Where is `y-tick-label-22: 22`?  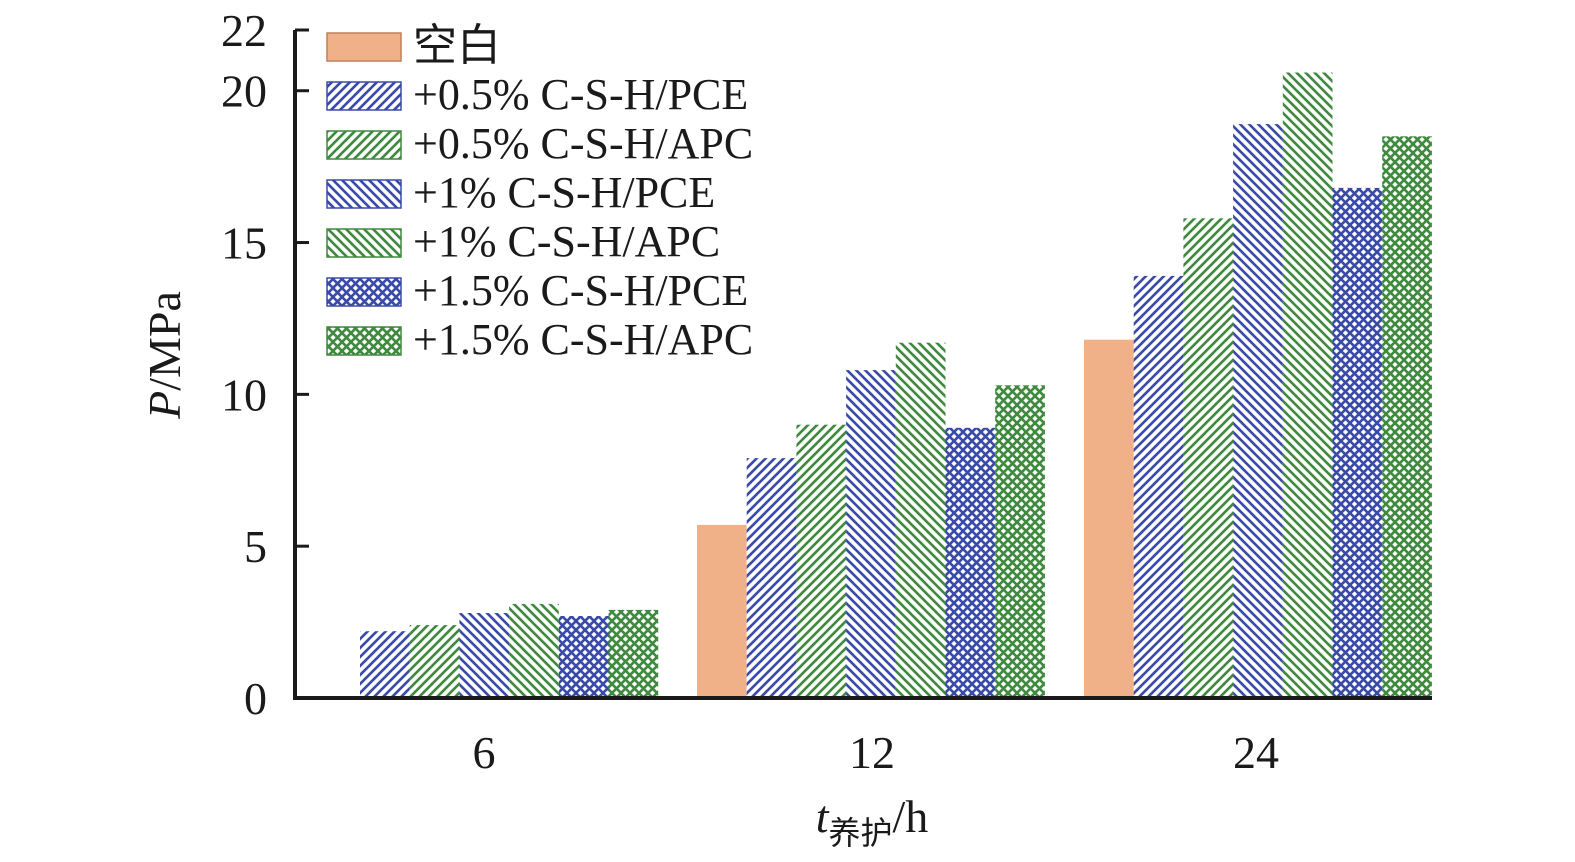 y-tick-label-22: 22 is located at coordinates (244, 30).